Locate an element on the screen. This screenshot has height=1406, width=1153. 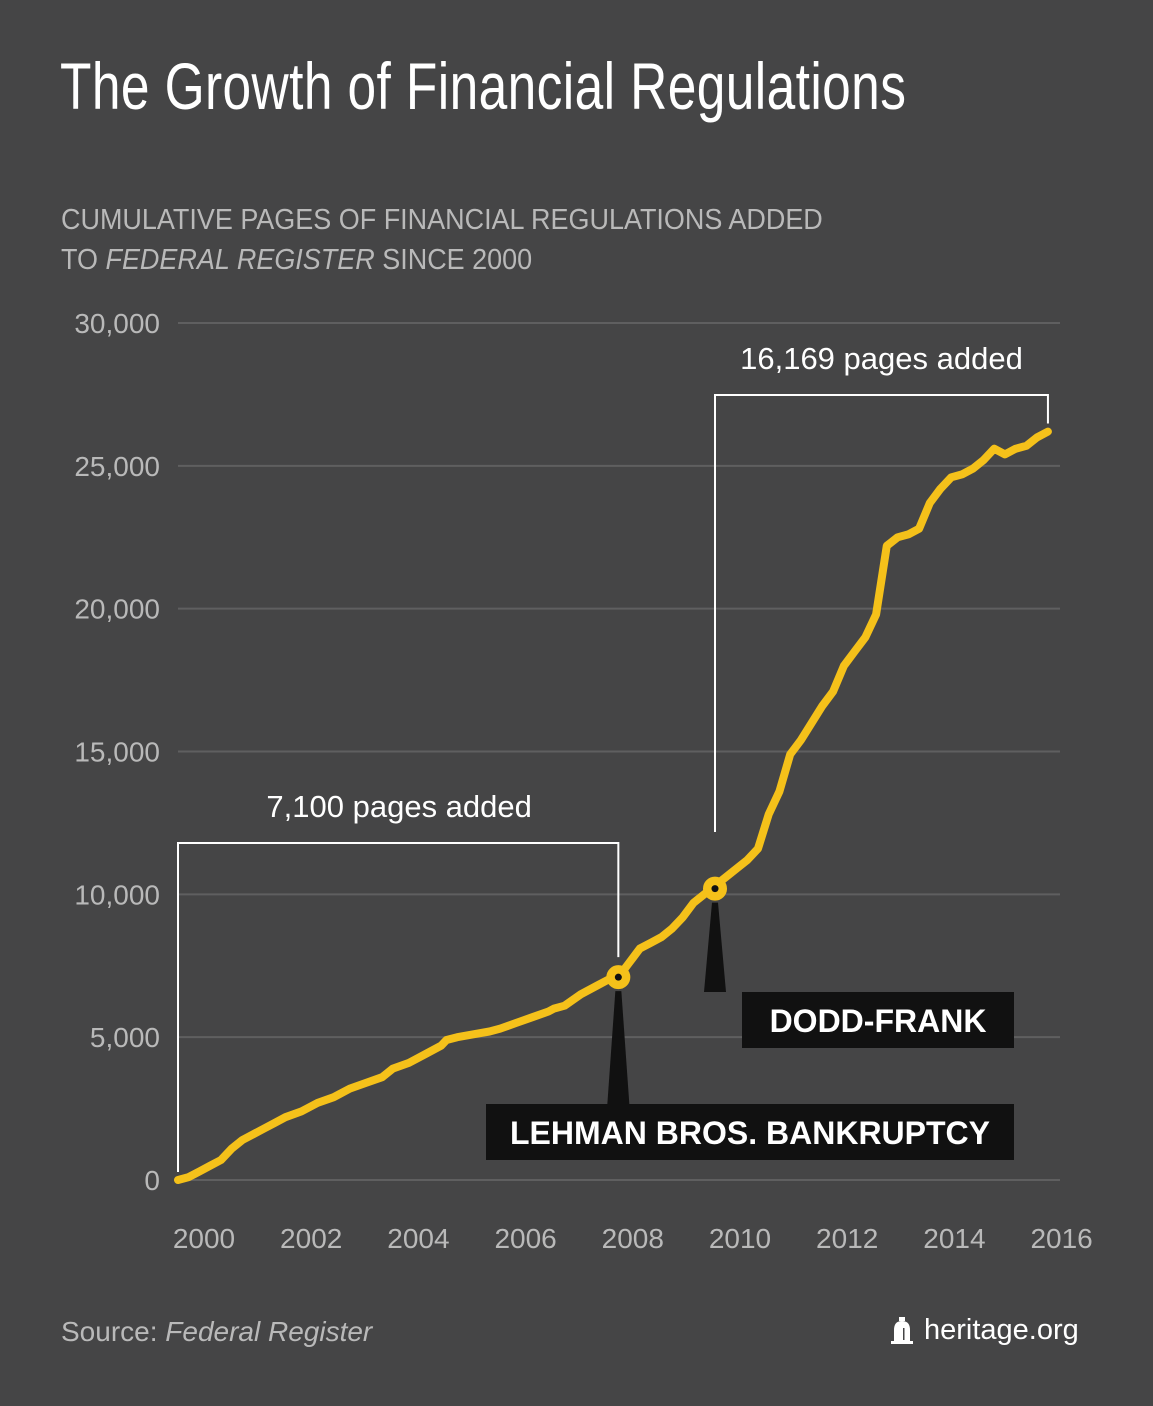
source-note: Source: Federal Register is located at coordinates (216, 1332).